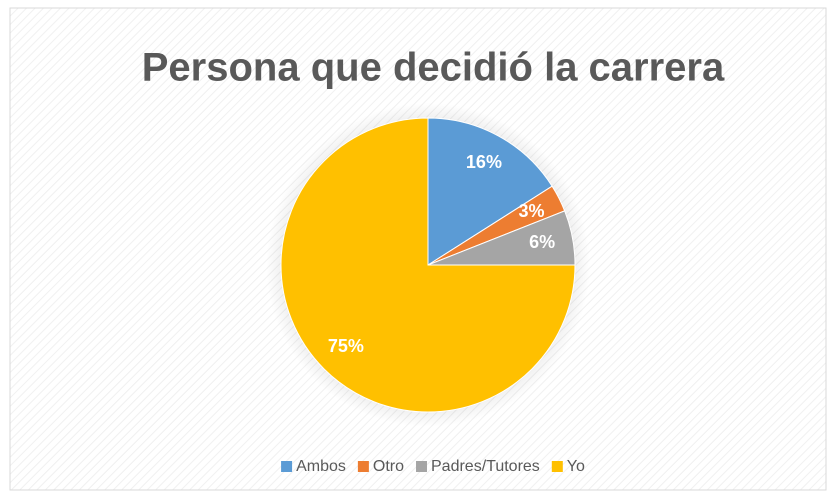 The width and height of the screenshot is (836, 499). I want to click on data-label: 75%, so click(346, 346).